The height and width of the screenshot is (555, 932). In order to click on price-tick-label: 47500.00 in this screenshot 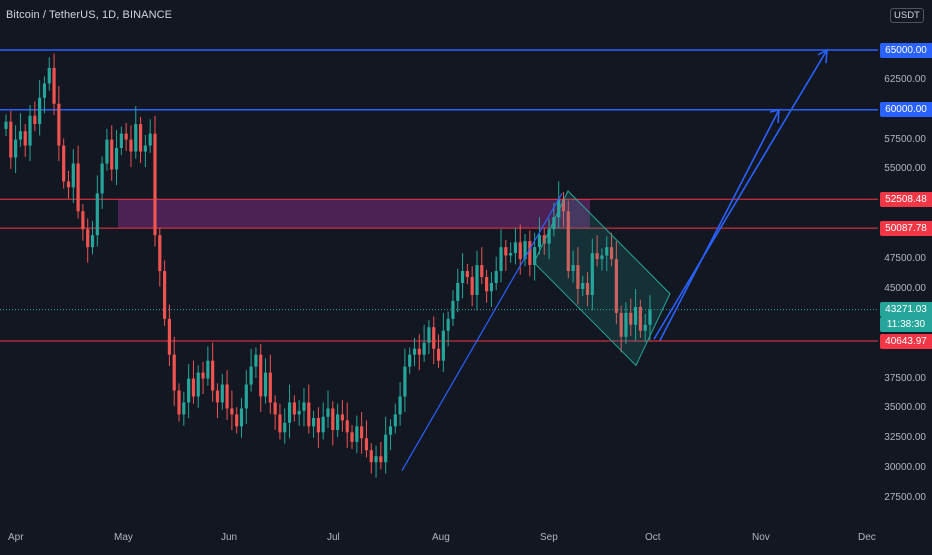, I will do `click(905, 259)`.